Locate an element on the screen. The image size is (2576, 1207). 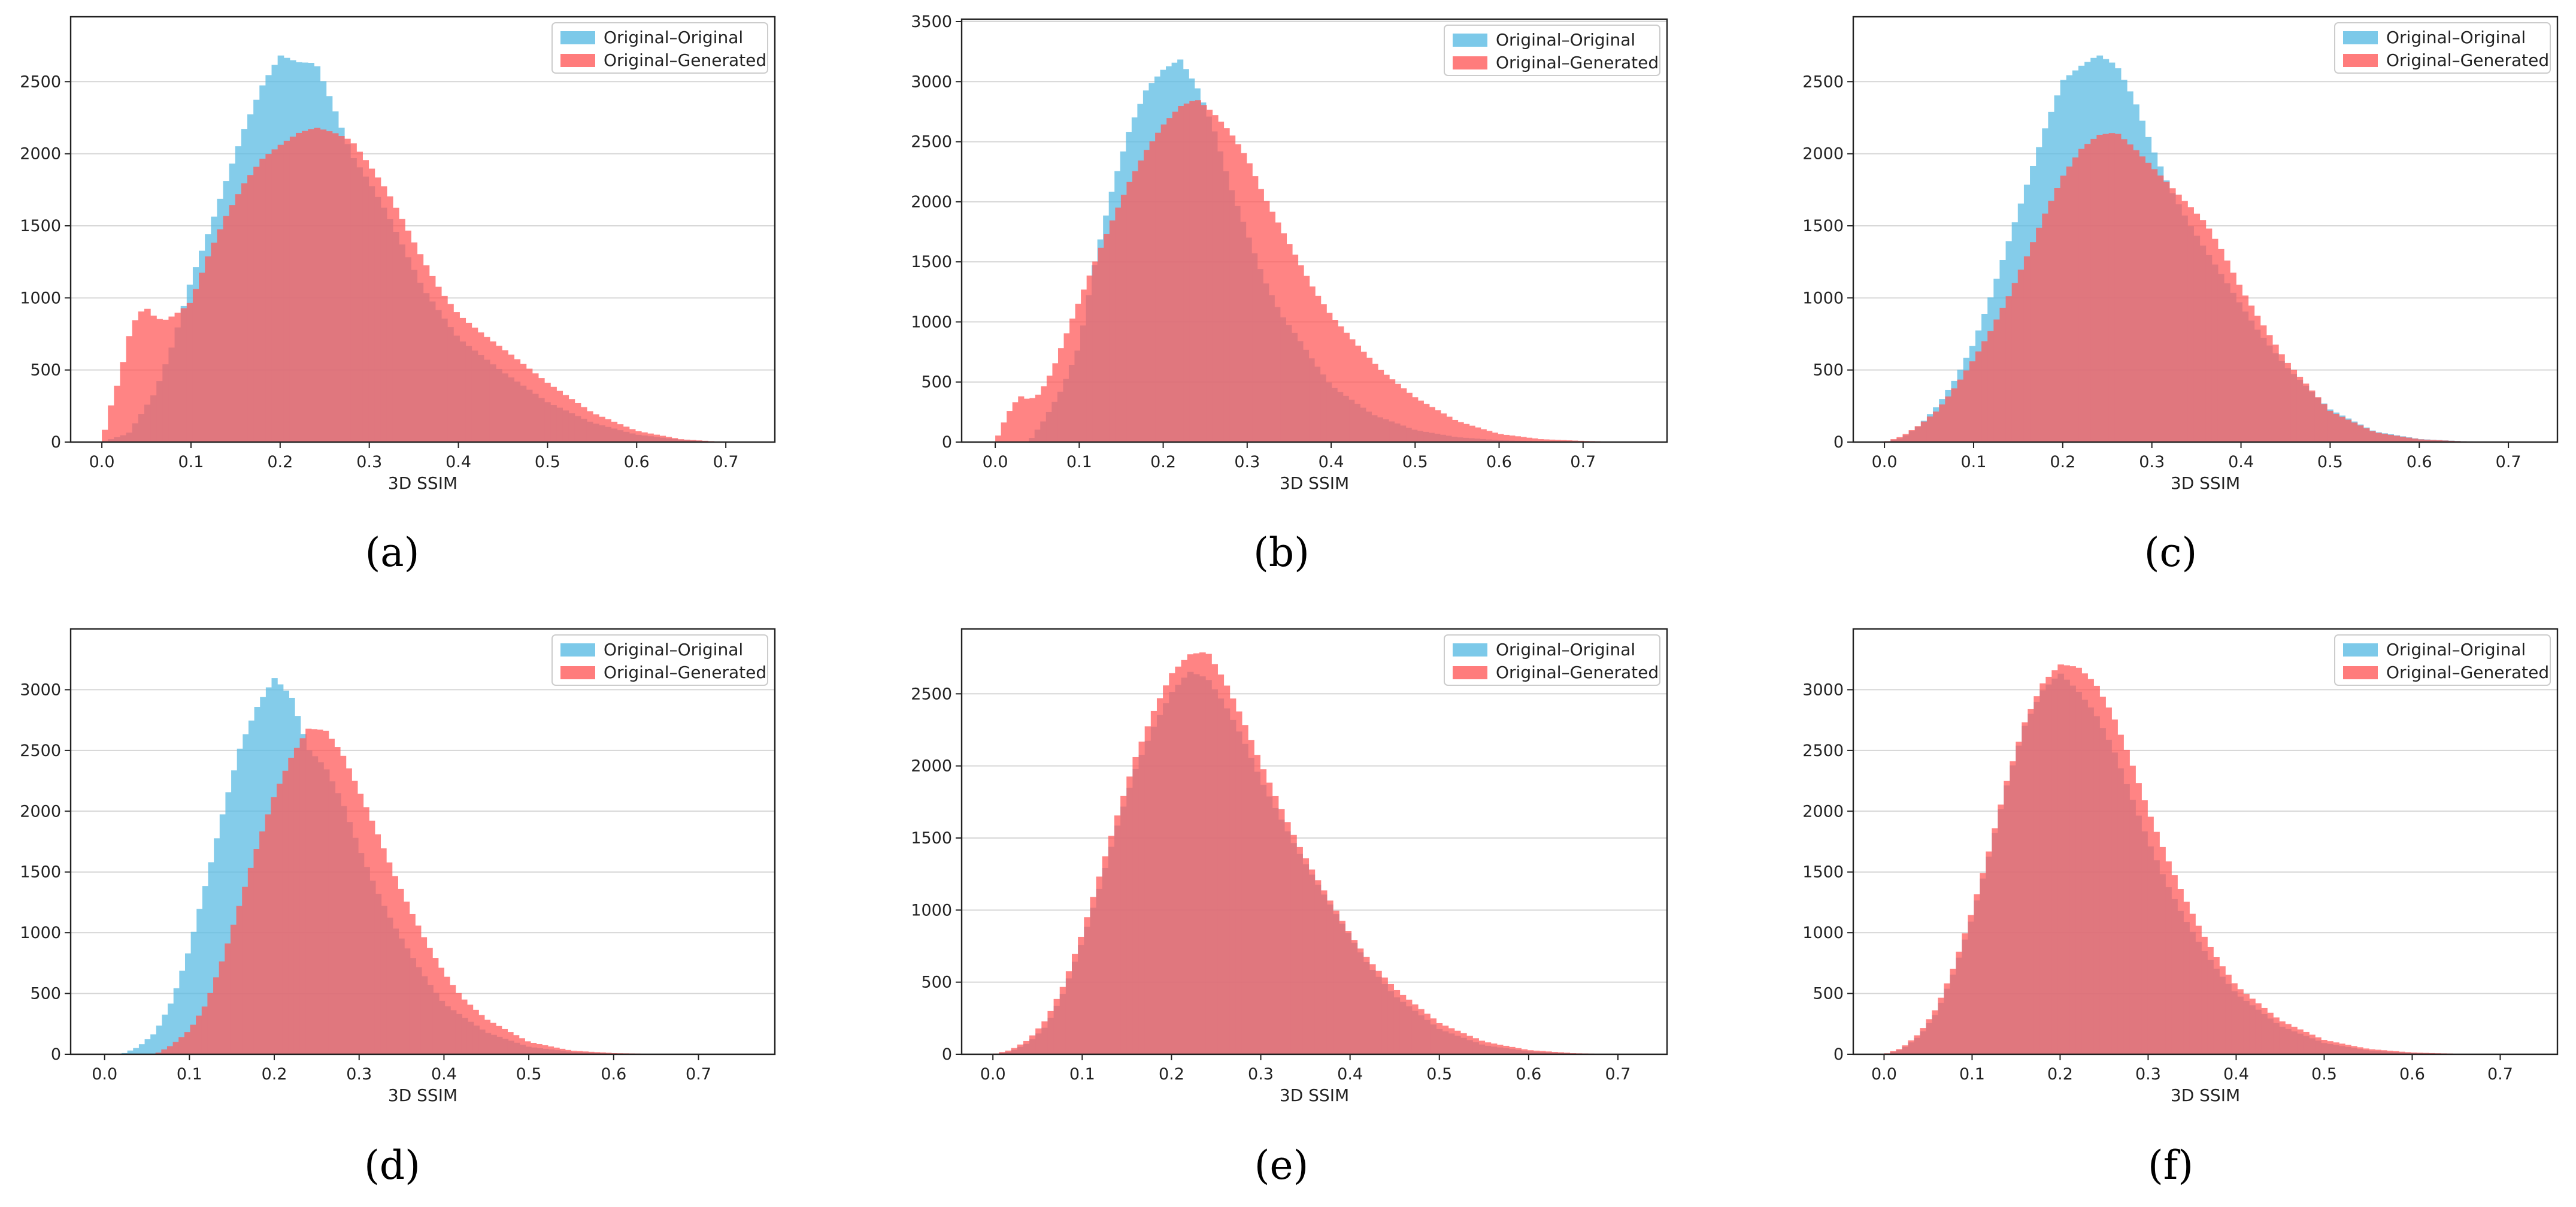
y-tick-label: 1500 is located at coordinates (931, 262).